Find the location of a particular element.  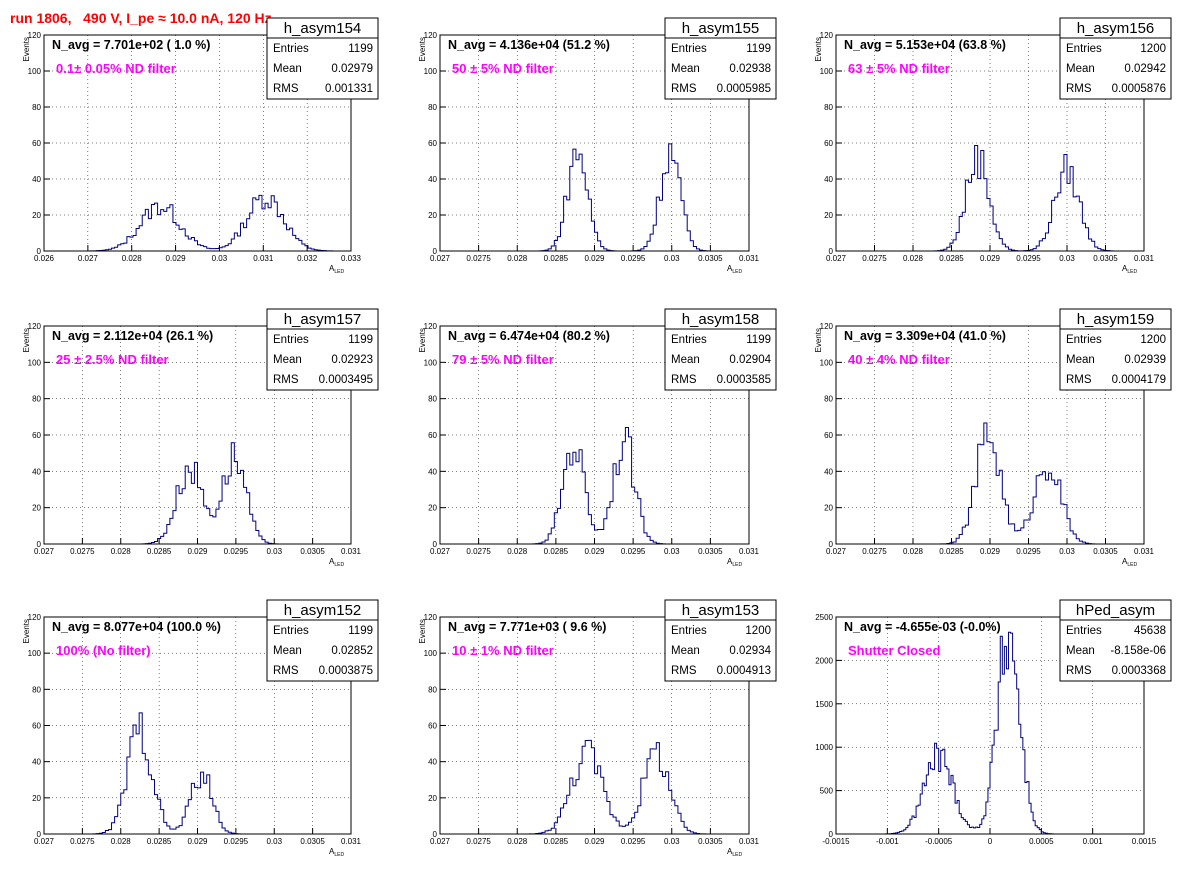

histogram-name: h_asym152 is located at coordinates (323, 610).